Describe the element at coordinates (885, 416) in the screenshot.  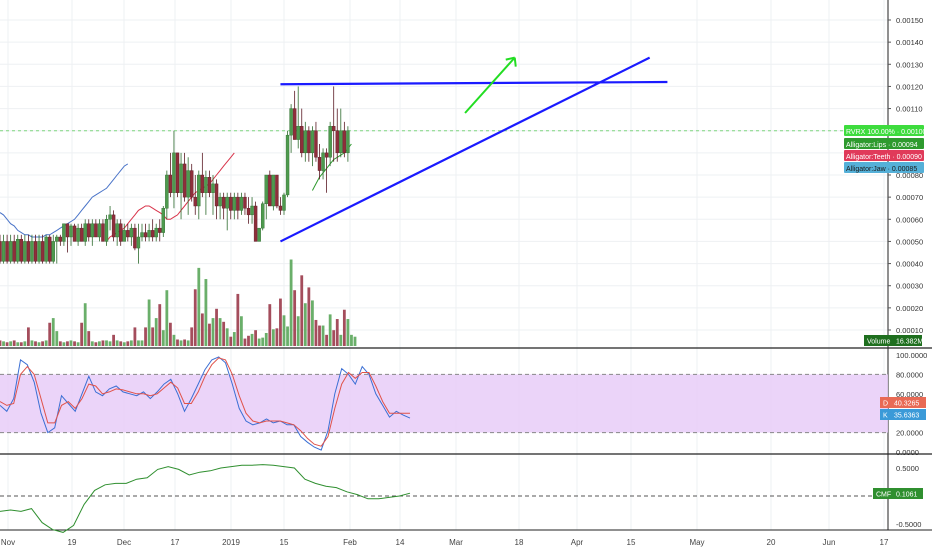
I see `k-badge-label: K` at that location.